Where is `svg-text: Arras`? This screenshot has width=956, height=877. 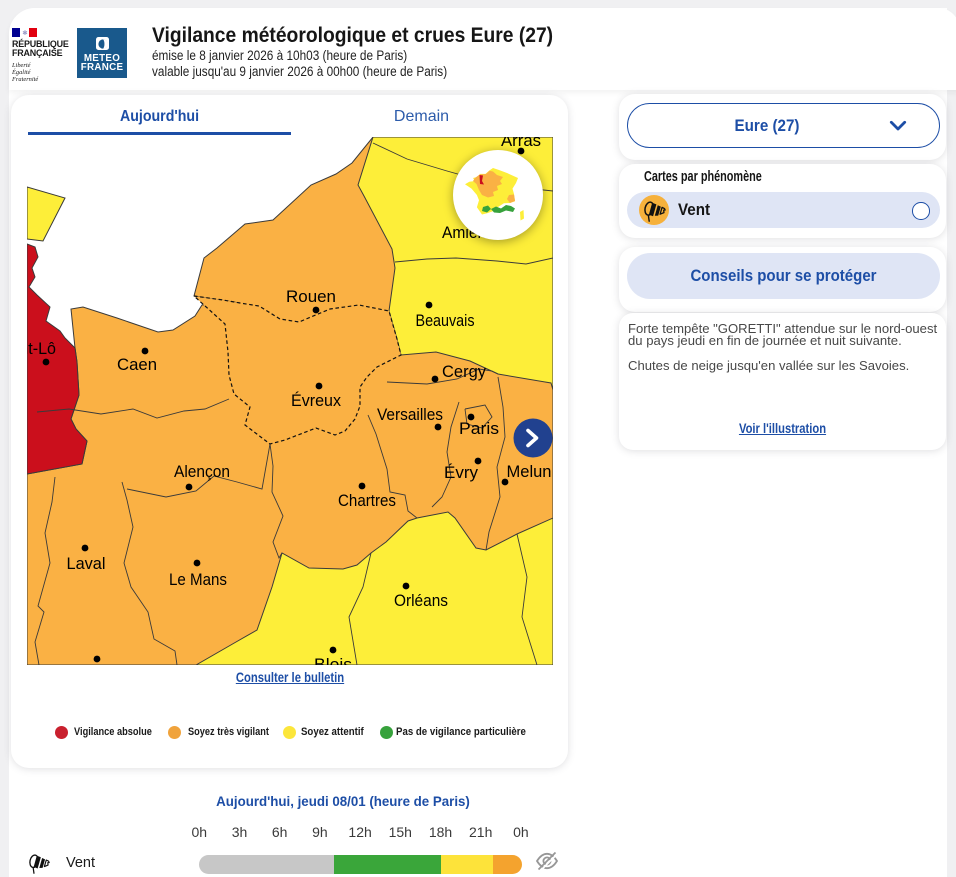
svg-text: Arras is located at coordinates (521, 143).